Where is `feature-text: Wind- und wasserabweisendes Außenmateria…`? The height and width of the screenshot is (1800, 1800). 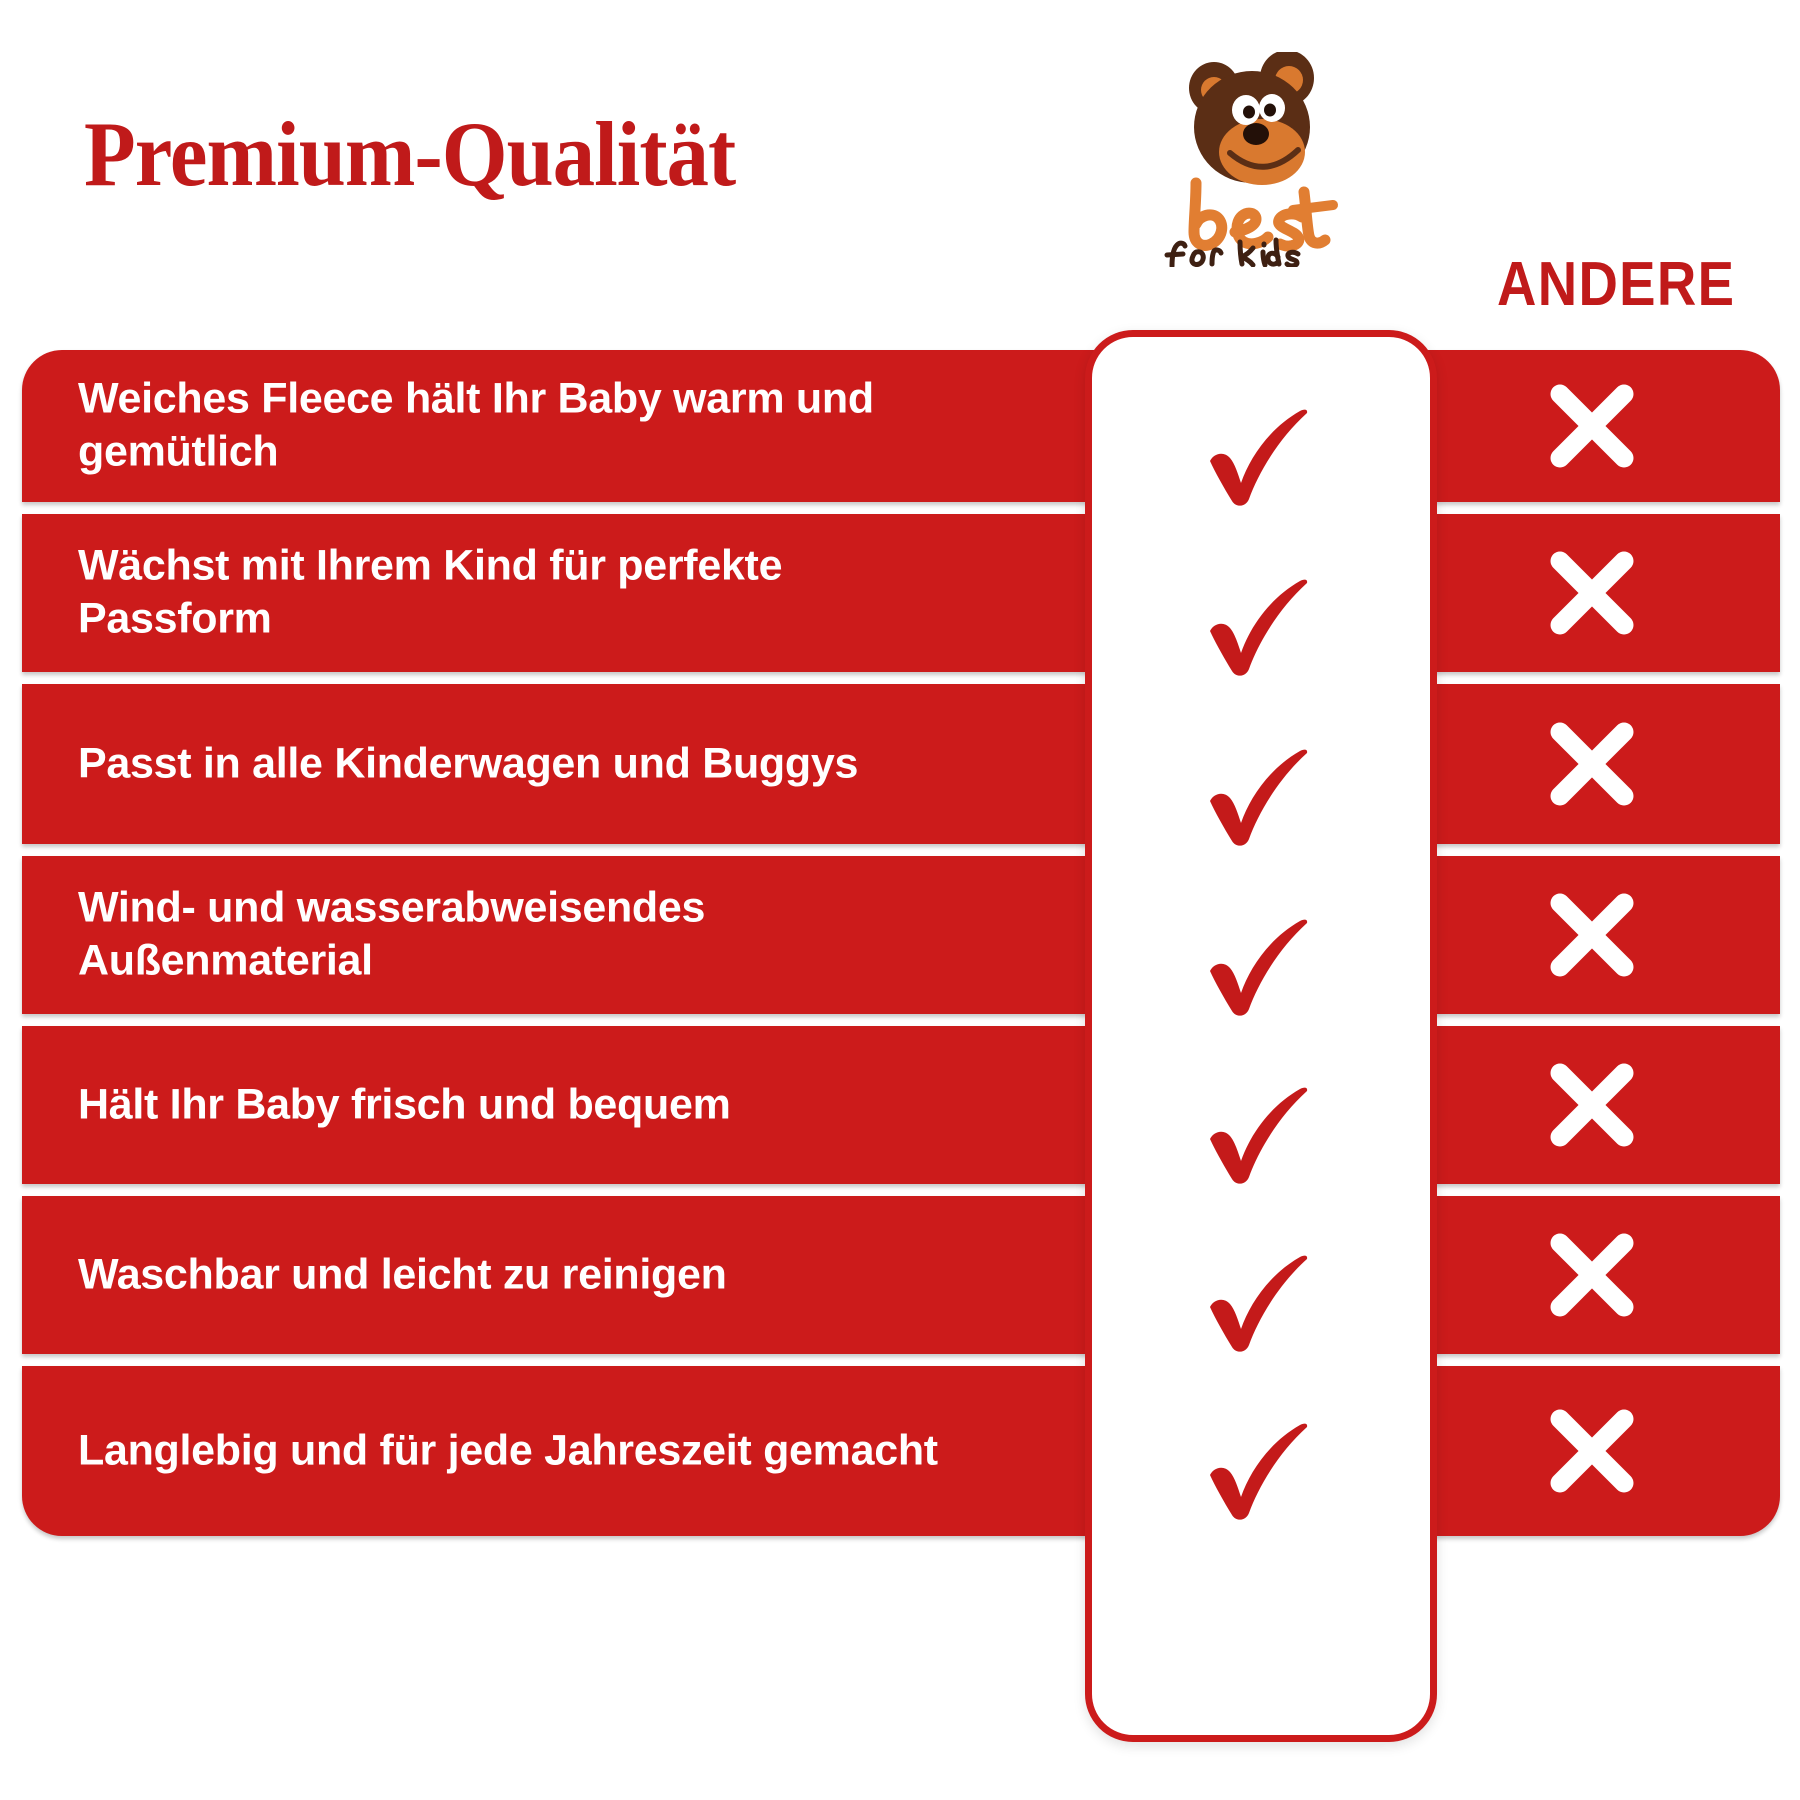
feature-text: Wind- und wasserabweisendes Außenmateria… is located at coordinates (392, 934).